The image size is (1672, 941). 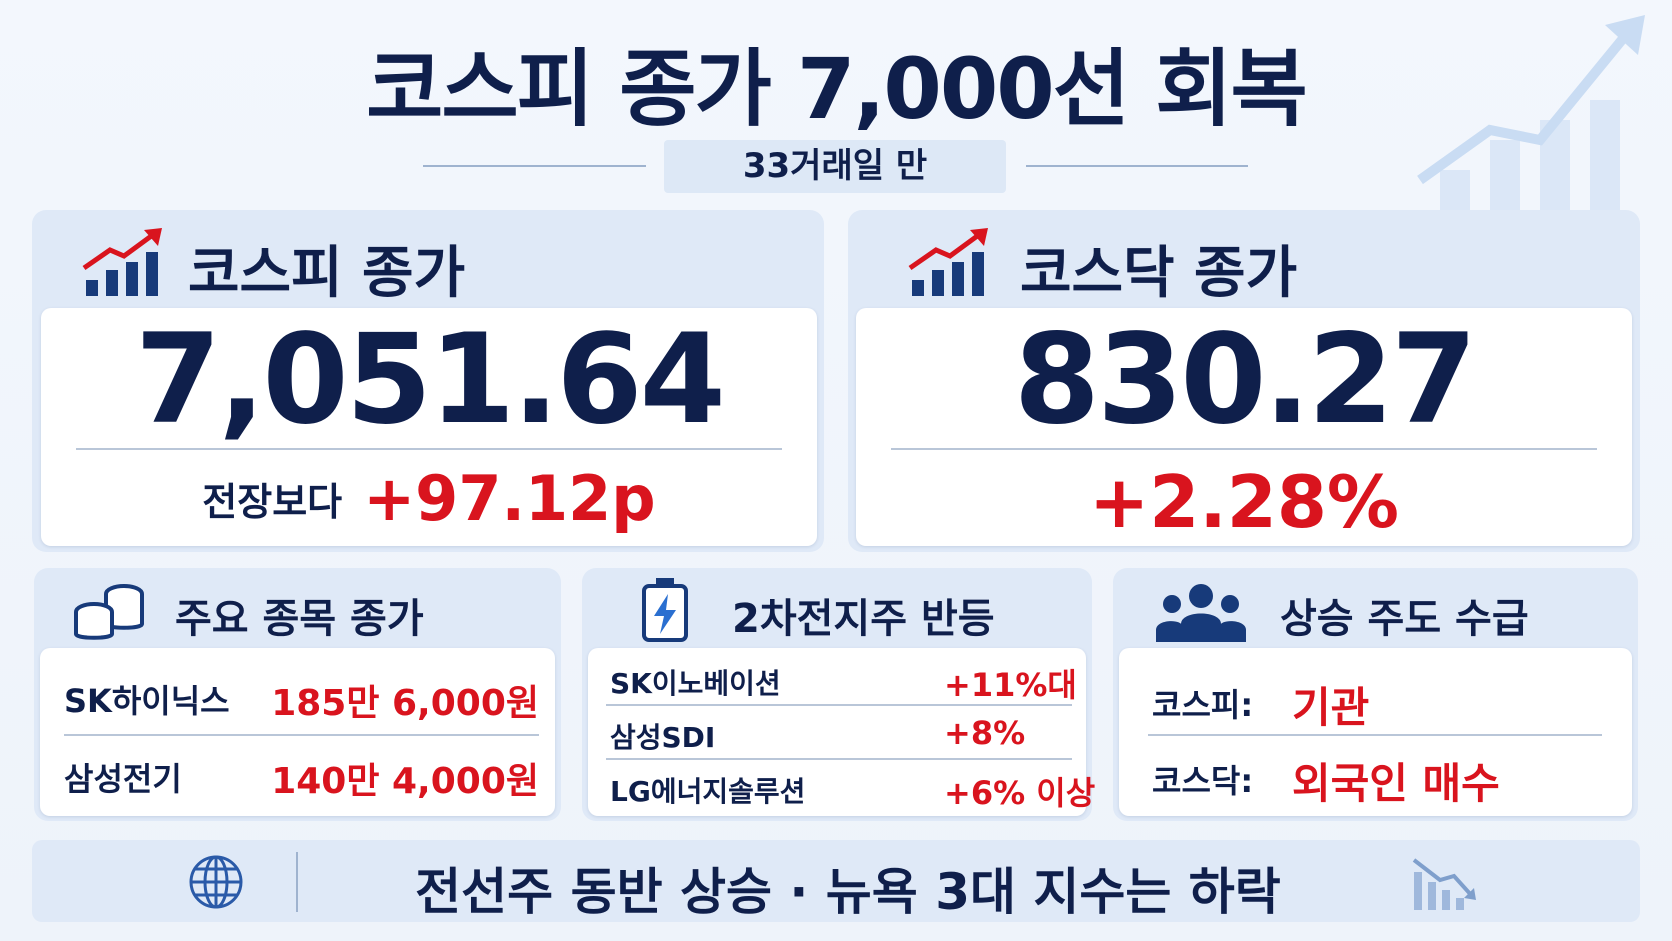 I want to click on row-value: 기관, so click(x=1331, y=707).